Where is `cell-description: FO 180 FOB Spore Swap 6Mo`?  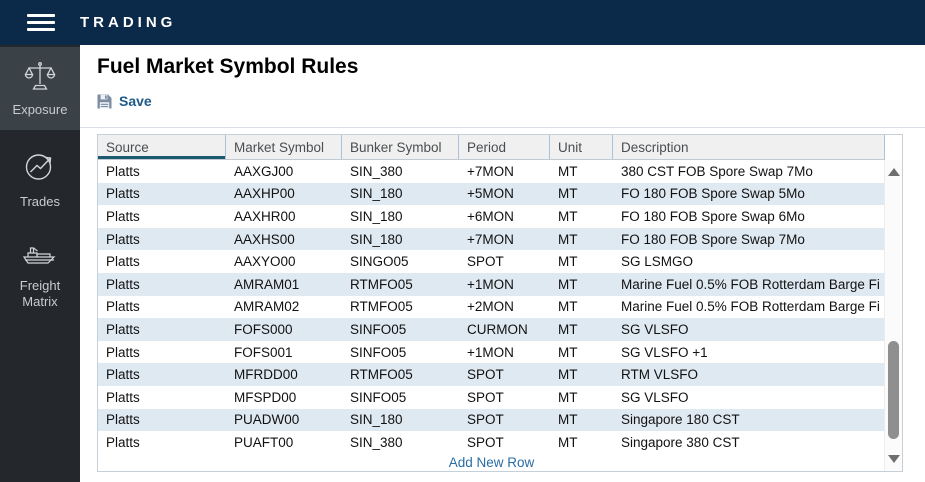
cell-description: FO 180 FOB Spore Swap 6Mo is located at coordinates (713, 216).